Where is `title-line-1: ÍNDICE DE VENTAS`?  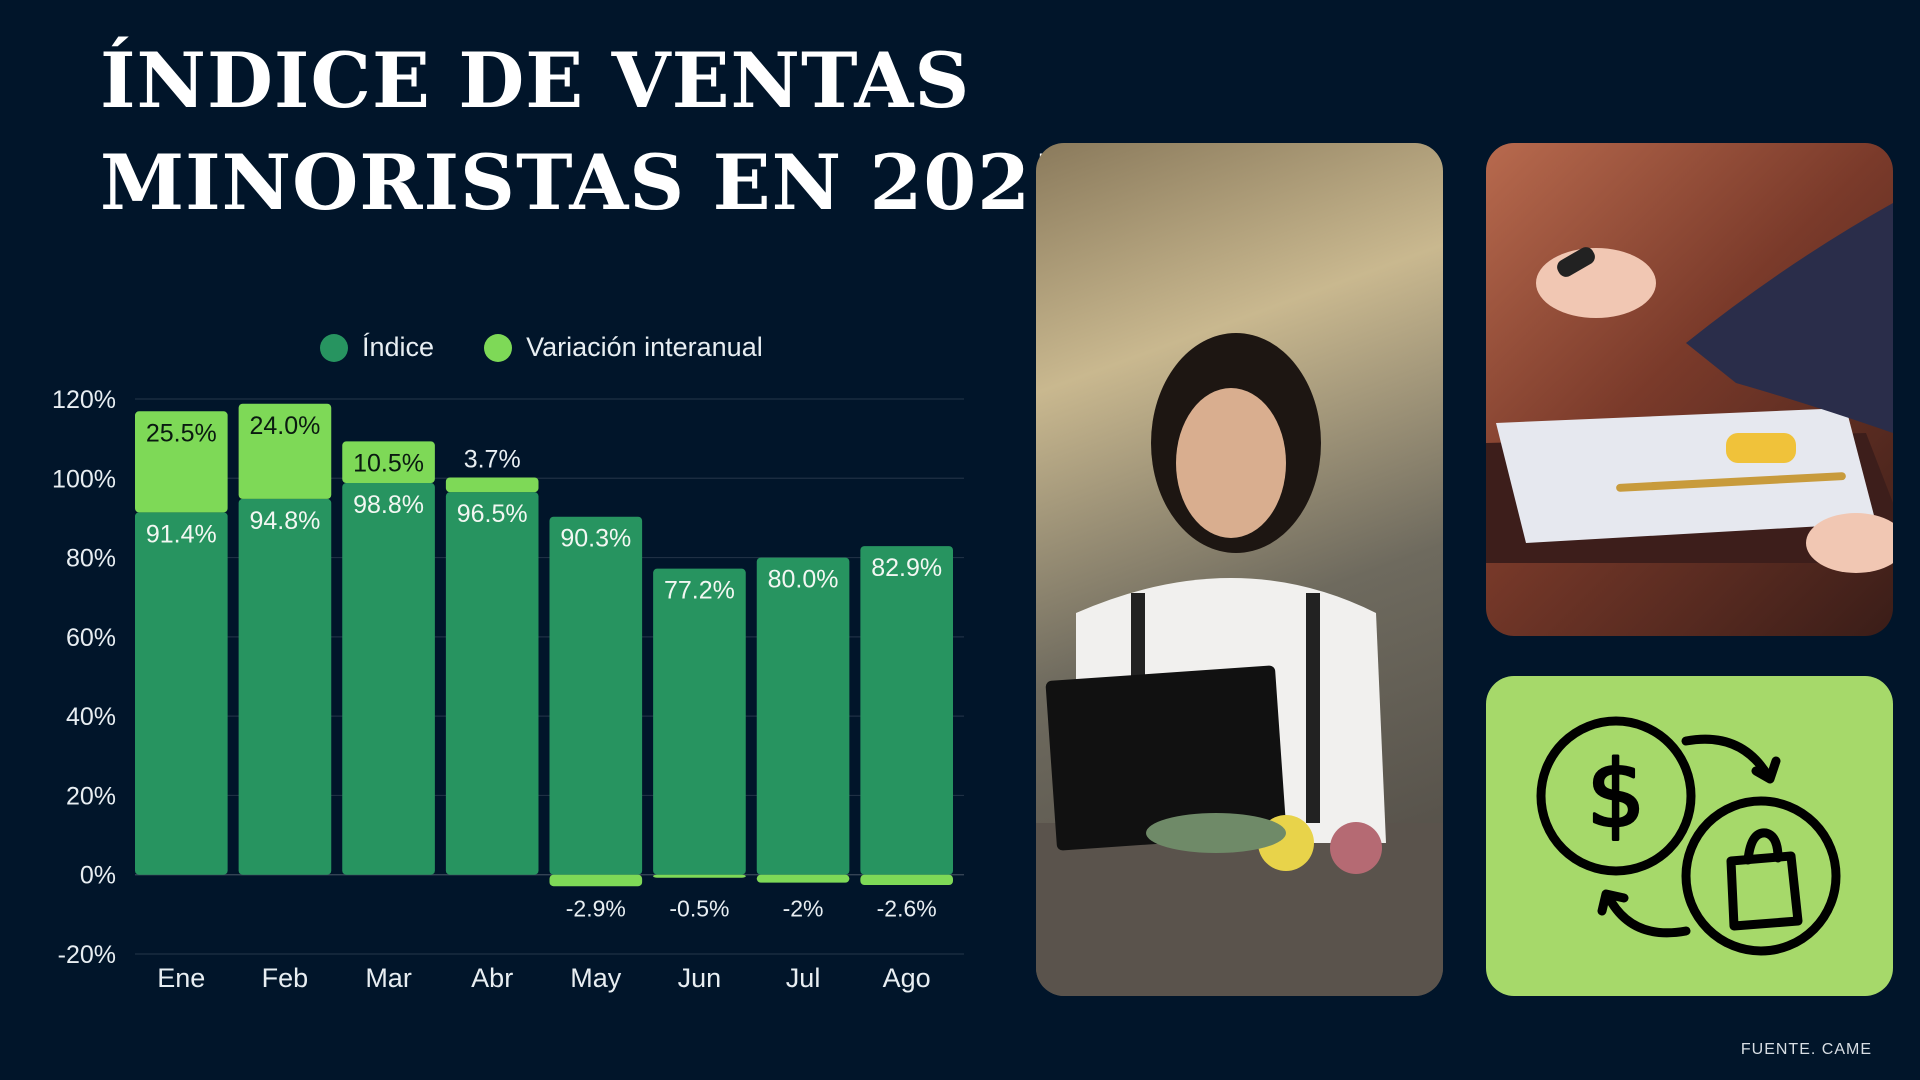 title-line-1: ÍNDICE DE VENTAS is located at coordinates (535, 80).